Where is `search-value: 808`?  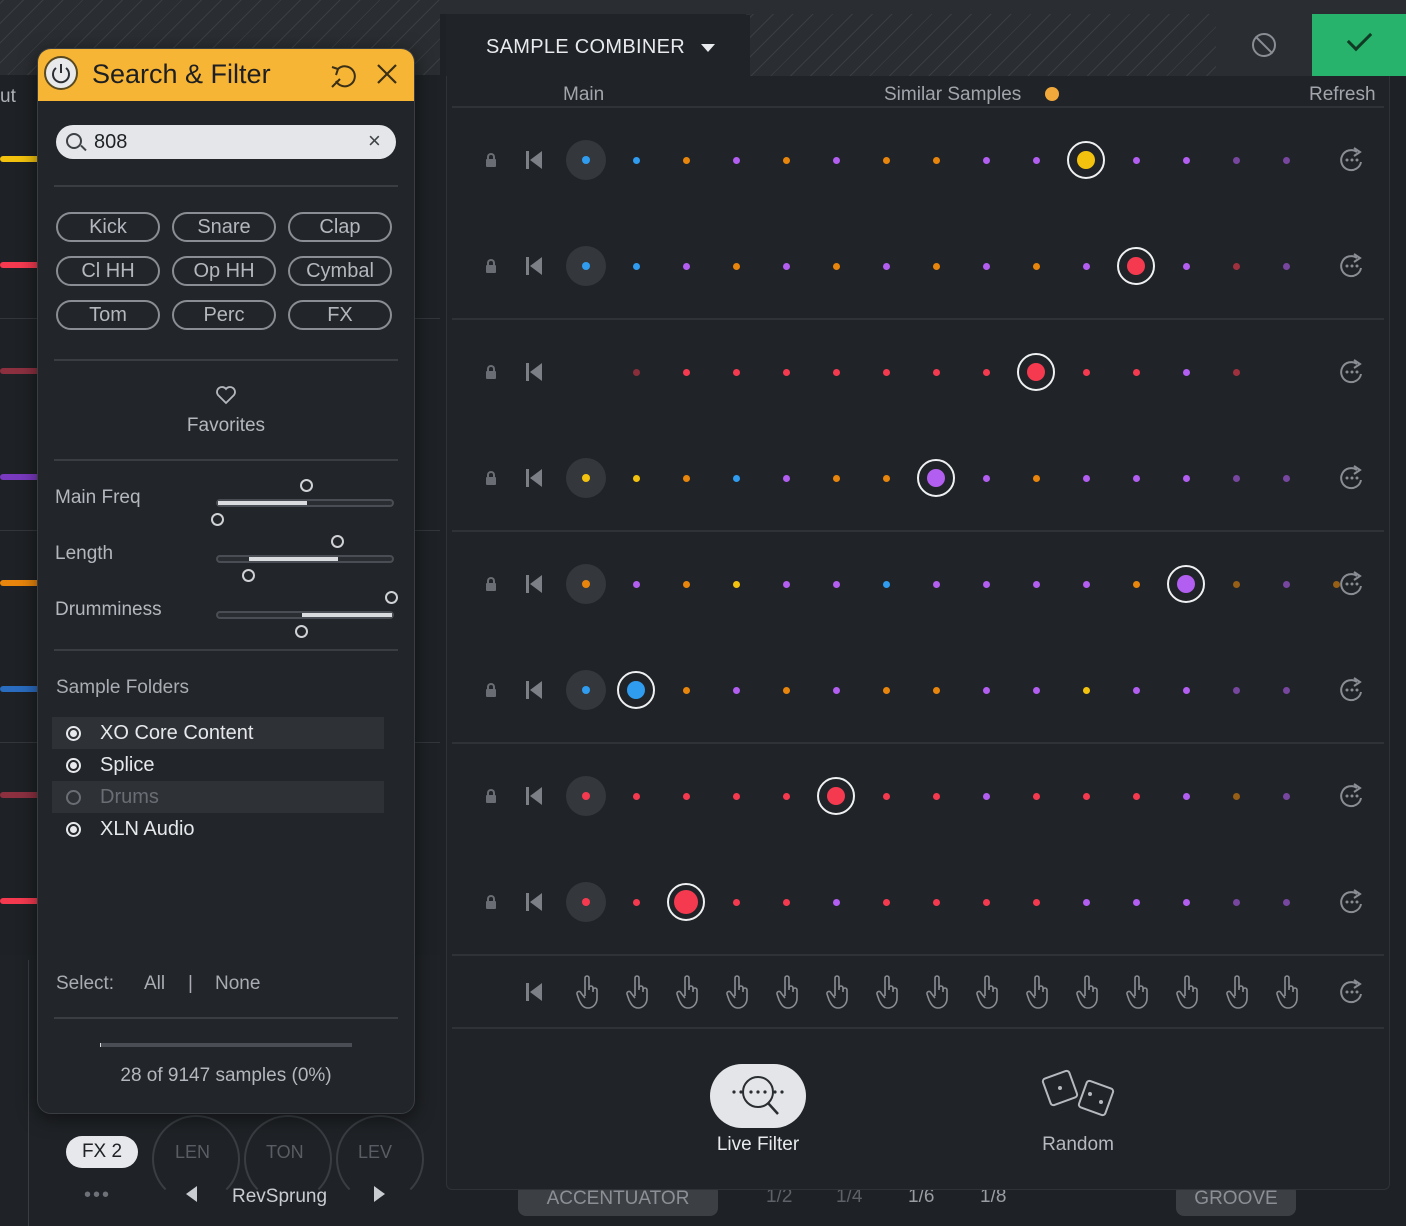 search-value: 808 is located at coordinates (111, 142).